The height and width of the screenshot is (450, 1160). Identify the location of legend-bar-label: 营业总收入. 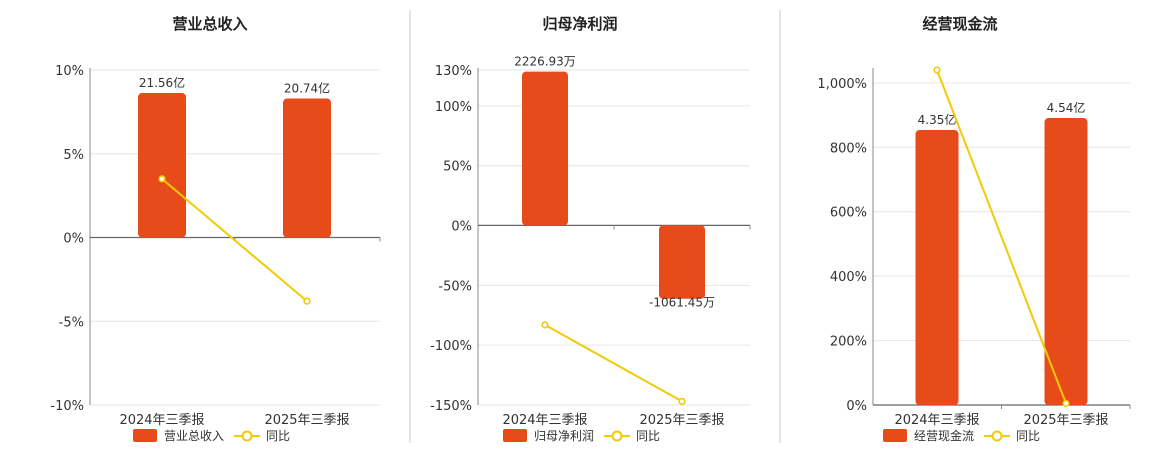
(194, 436).